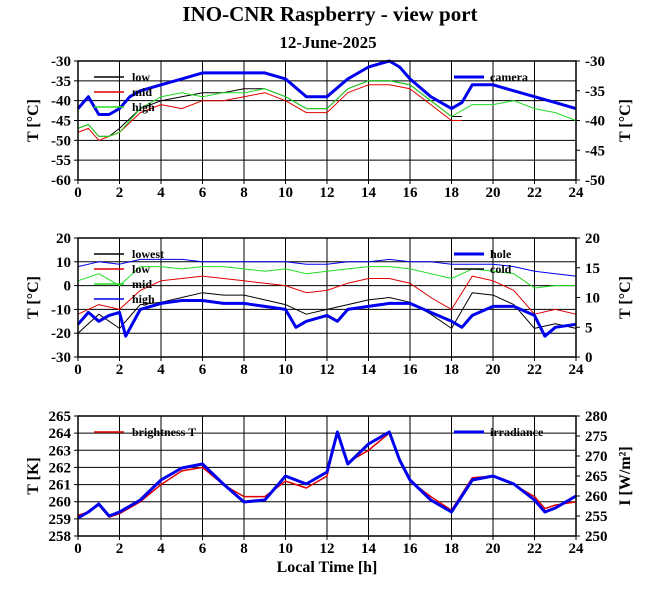 This screenshot has width=660, height=595. I want to click on legend-label-camera: camera, so click(509, 77).